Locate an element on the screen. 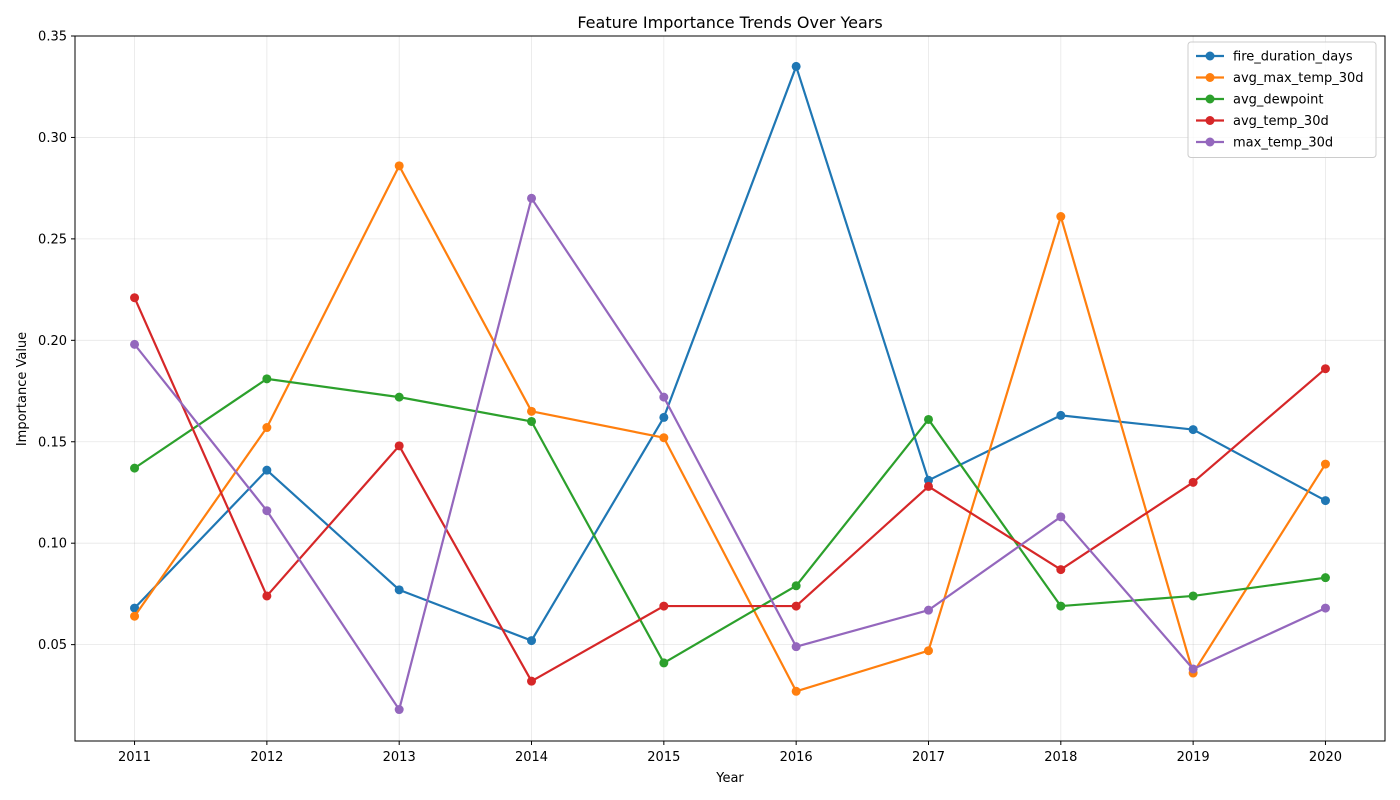  legend-item: avg_max_temp_30d is located at coordinates (1280, 78).